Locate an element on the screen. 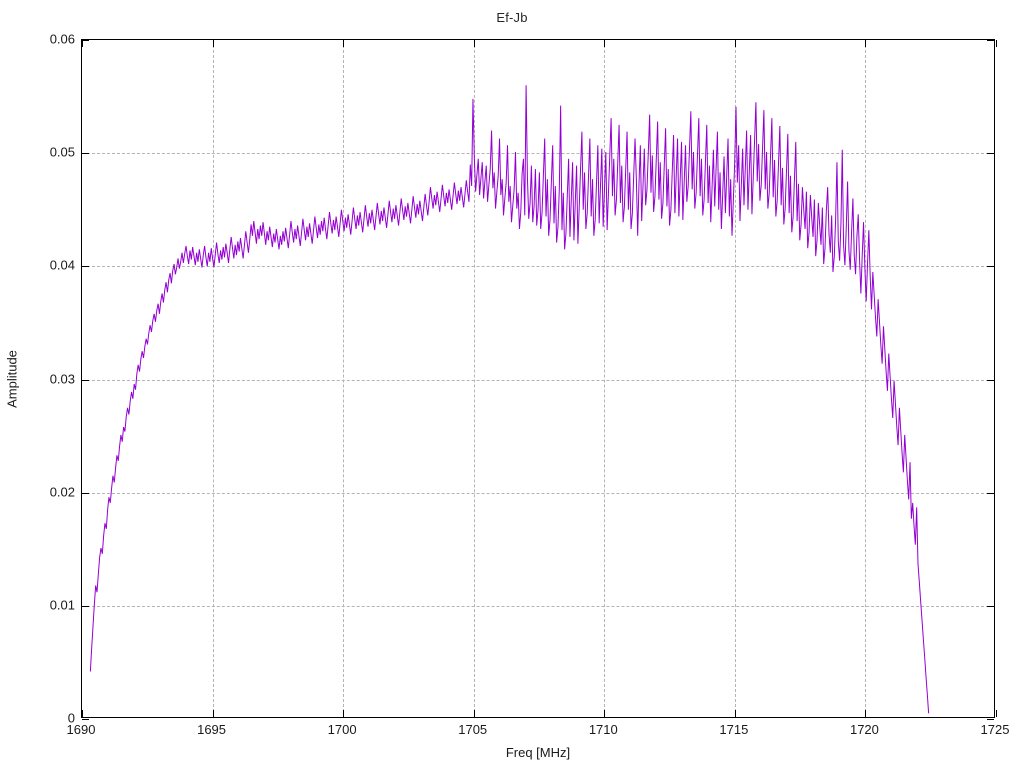 This screenshot has width=1024, height=768. y-tick-label: 0.03 is located at coordinates (62, 378).